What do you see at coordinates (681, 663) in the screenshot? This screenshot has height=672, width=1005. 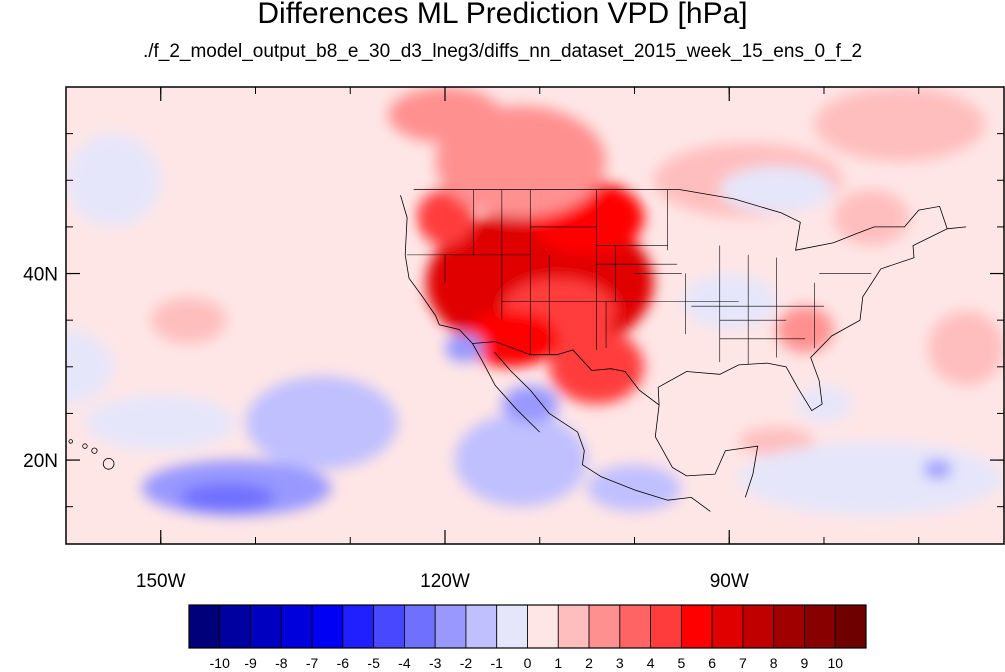 I see `colorbar-label: 5` at bounding box center [681, 663].